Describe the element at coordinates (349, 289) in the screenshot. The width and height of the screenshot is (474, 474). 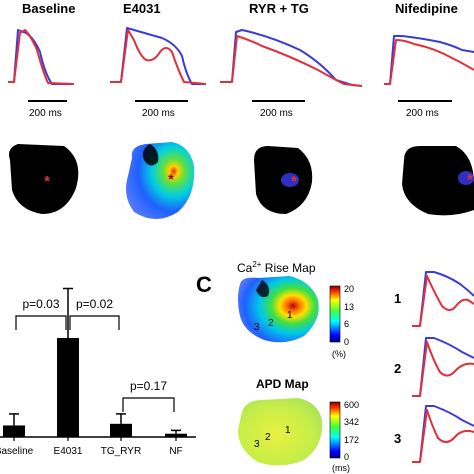
I see `ca-colorbar-tick: 20` at that location.